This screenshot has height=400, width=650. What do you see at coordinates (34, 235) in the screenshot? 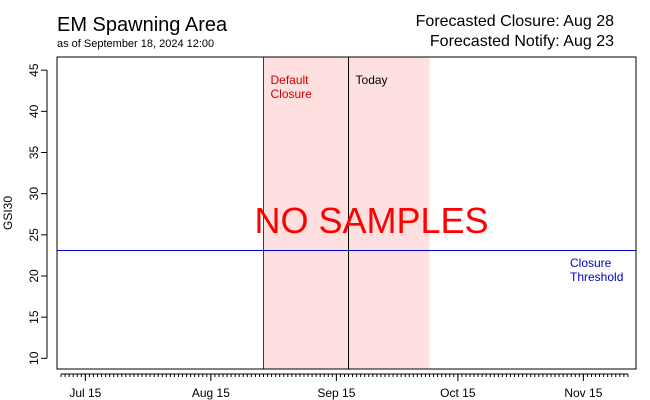
I see `y-tick-label: 25` at bounding box center [34, 235].